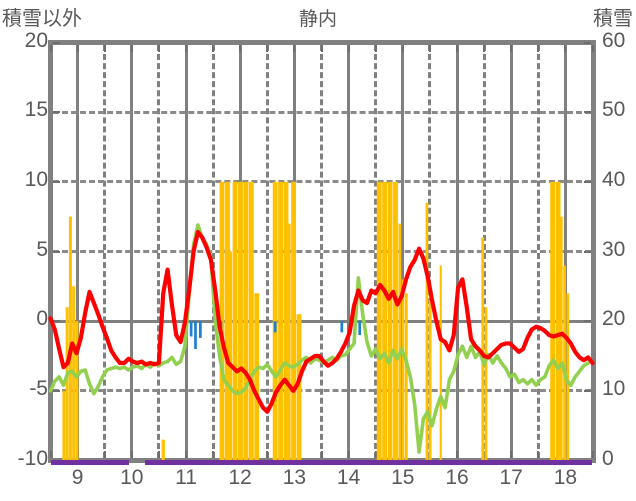 Image resolution: width=636 pixels, height=501 pixels. Describe the element at coordinates (614, 388) in the screenshot. I see `y-axis-right-tick-label: 10` at that location.